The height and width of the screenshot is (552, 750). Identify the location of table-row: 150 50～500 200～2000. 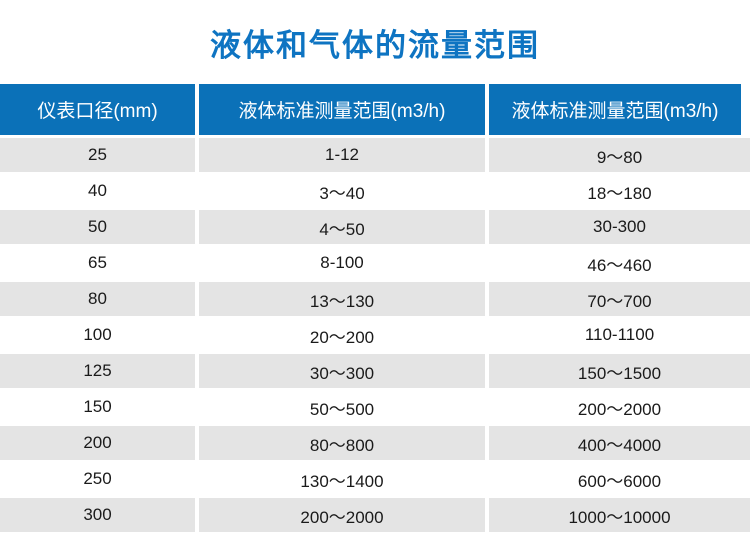
(375, 408).